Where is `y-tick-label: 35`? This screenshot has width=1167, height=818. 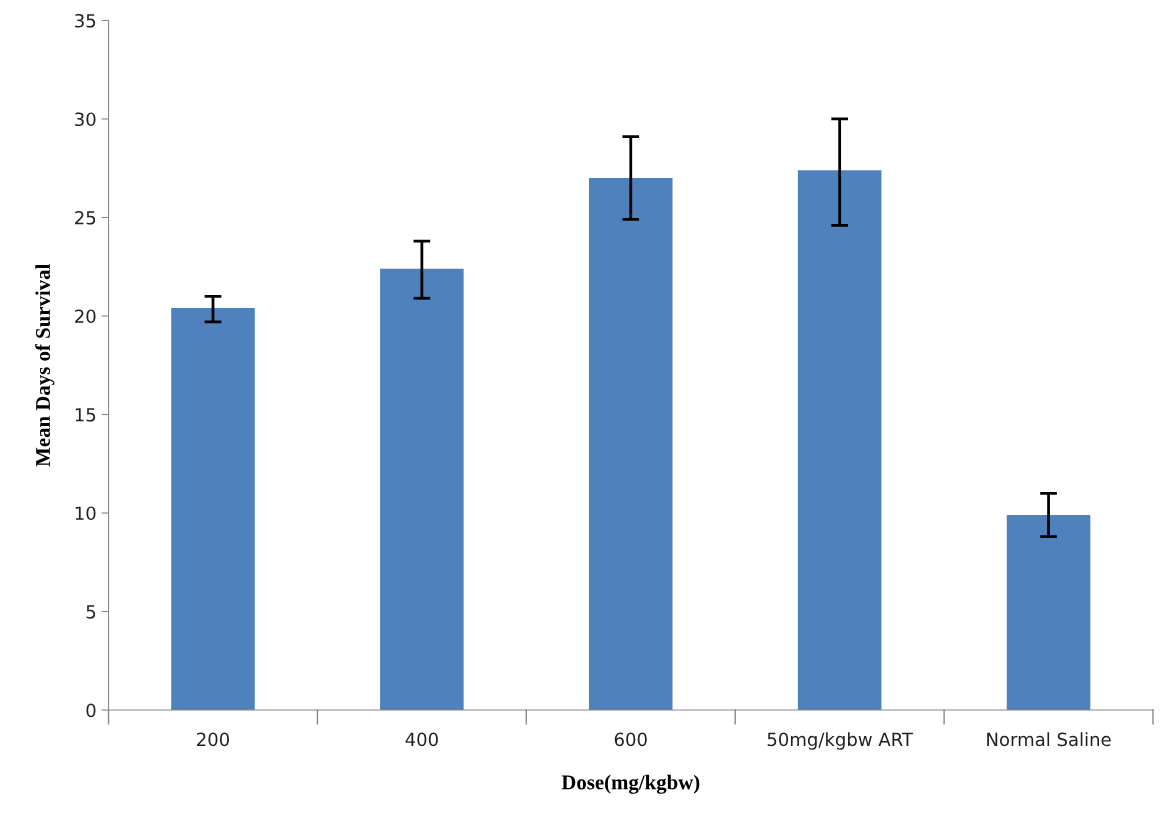
y-tick-label: 35 is located at coordinates (85, 20).